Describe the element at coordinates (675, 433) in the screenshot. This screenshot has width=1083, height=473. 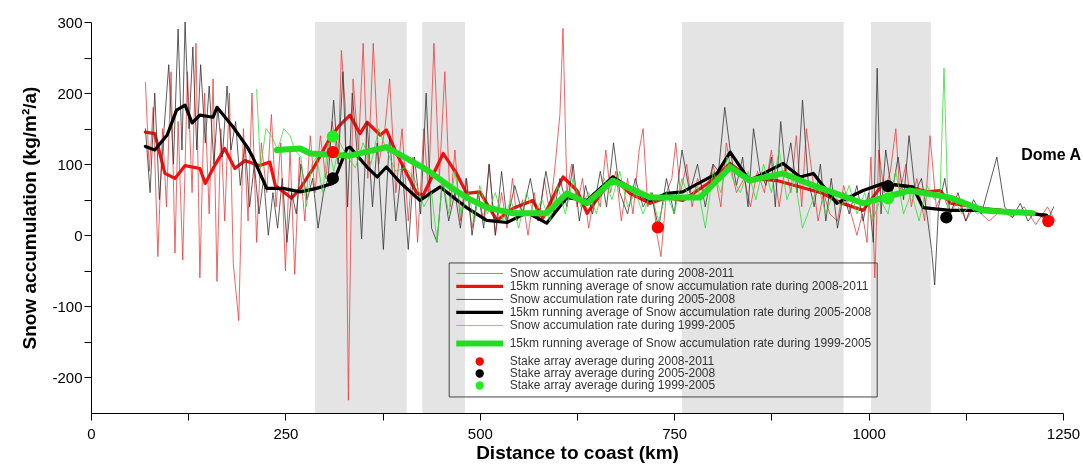
I see `x-tick-label: 750` at that location.